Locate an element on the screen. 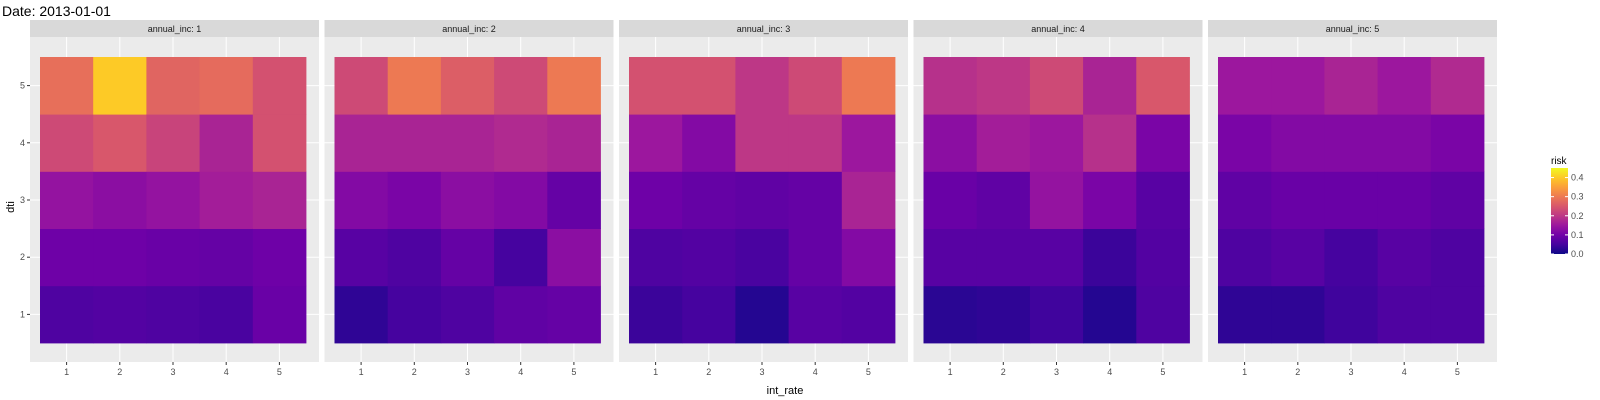 This screenshot has height=400, width=1600. facet-strip-label: annual_inc: 3 is located at coordinates (764, 29).